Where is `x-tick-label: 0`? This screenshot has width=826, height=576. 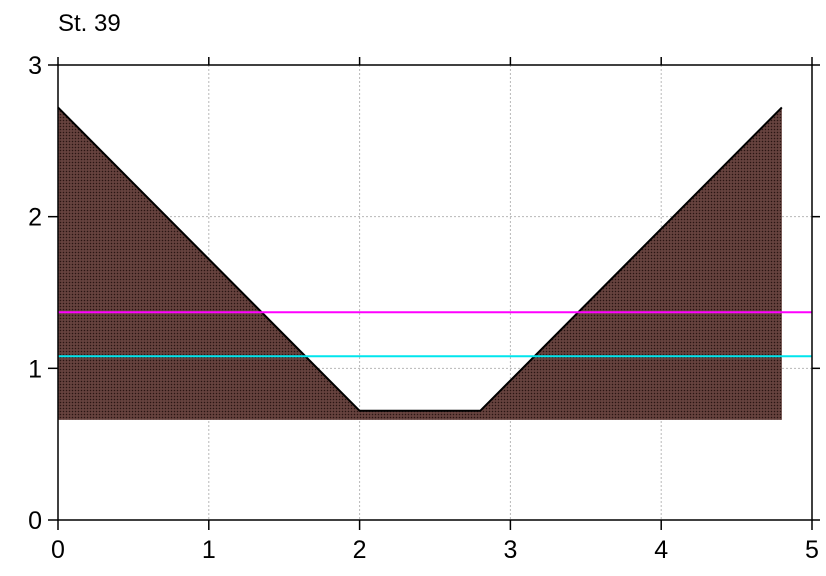 x-tick-label: 0 is located at coordinates (58, 550).